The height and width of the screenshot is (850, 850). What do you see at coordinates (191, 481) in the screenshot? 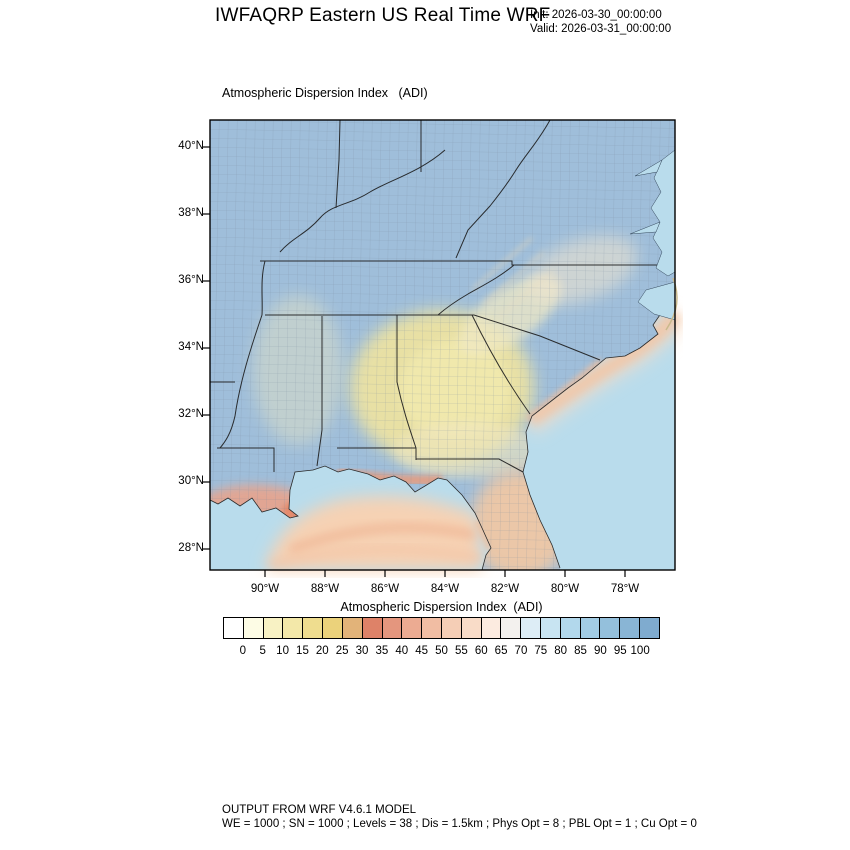
I see `lat-tick-label: 30°N` at bounding box center [191, 481].